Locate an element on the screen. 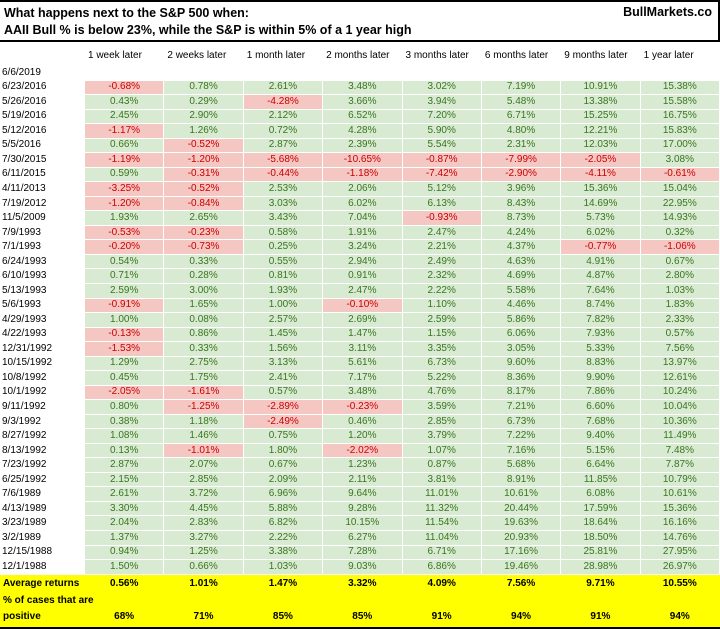  return-cell: 6.02% is located at coordinates (363, 204).